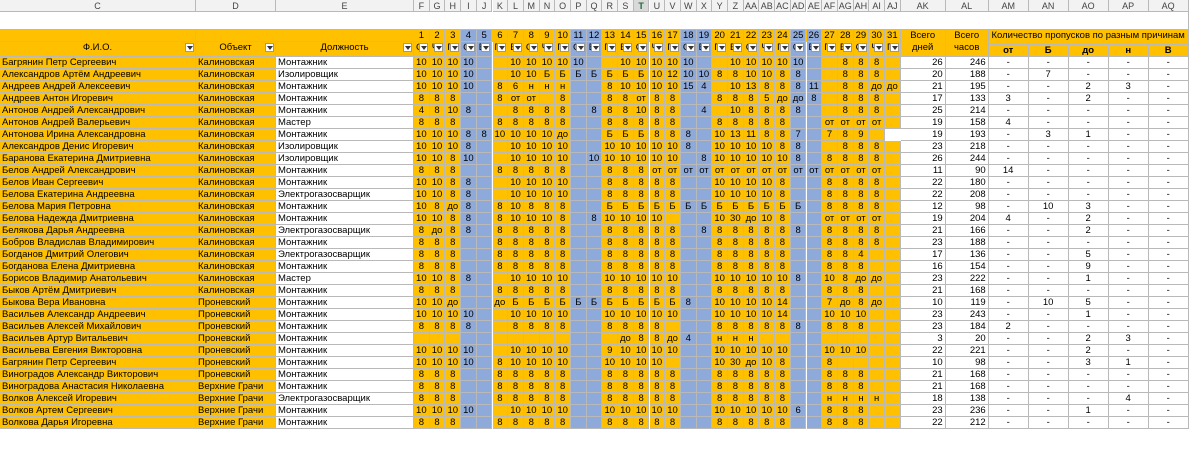  What do you see at coordinates (923, 231) in the screenshot?
I see `total-days-cell: 21` at bounding box center [923, 231].